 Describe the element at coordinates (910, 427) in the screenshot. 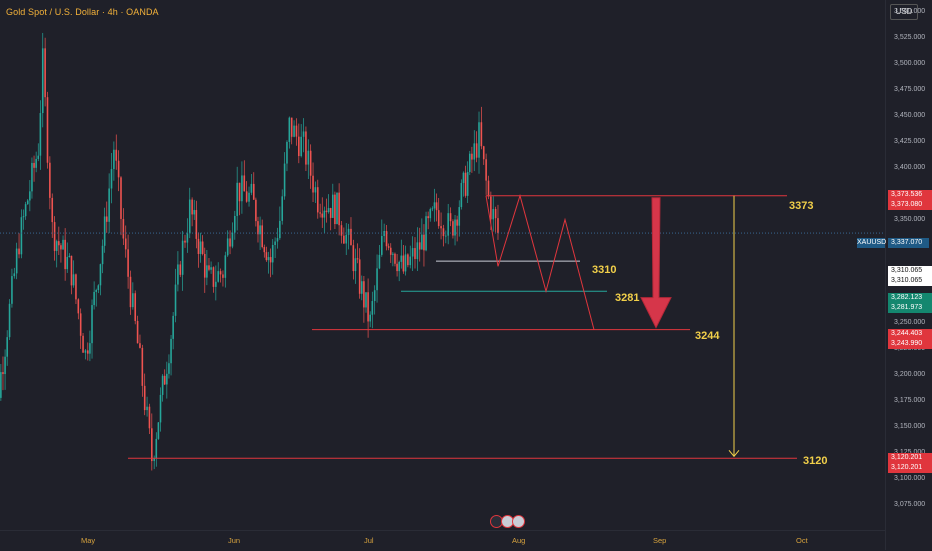

I see `price-tick: 3,150.000` at that location.